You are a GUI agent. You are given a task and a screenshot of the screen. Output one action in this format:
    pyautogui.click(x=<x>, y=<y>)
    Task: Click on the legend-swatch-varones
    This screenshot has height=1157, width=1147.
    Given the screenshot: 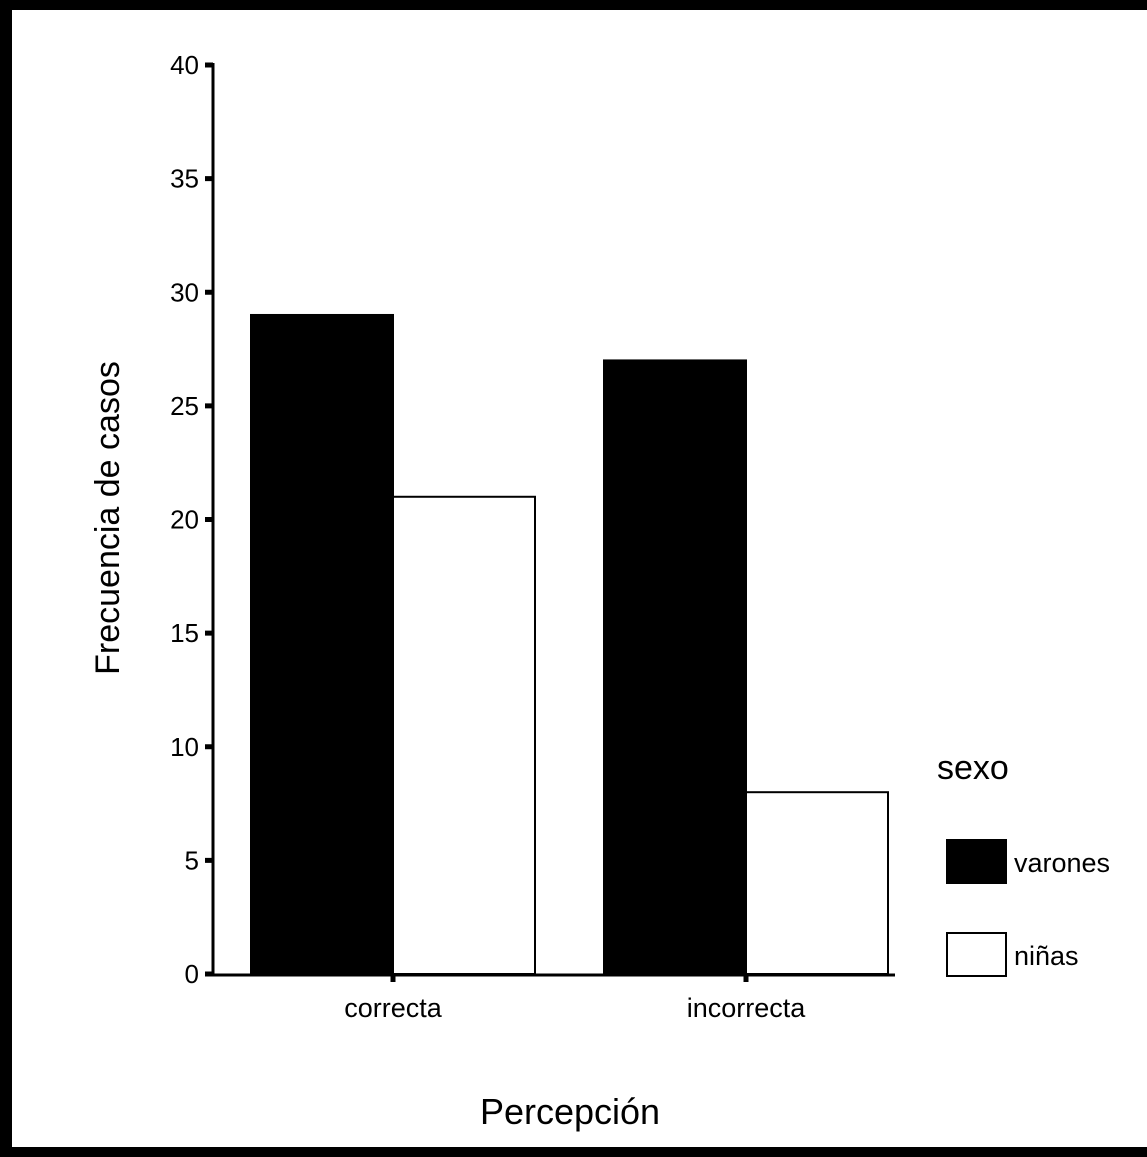 What is the action you would take?
    pyautogui.click(x=976, y=861)
    